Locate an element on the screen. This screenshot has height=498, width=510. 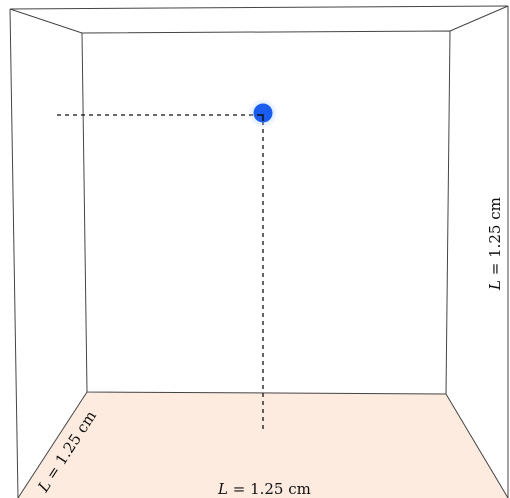
dimension-label-bottom: L = 1.25 cm is located at coordinates (264, 489).